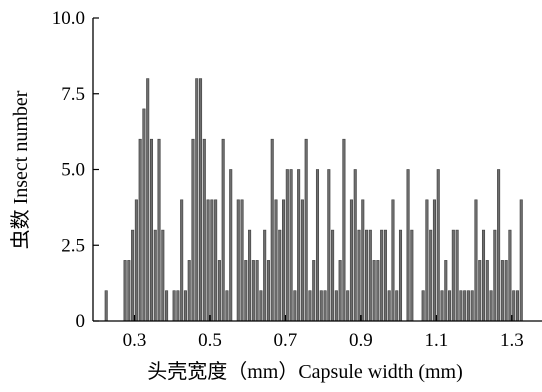  I want to click on y-ticks-group: 0 2.5 5.0 7.5 10.0, so click(75, 170).